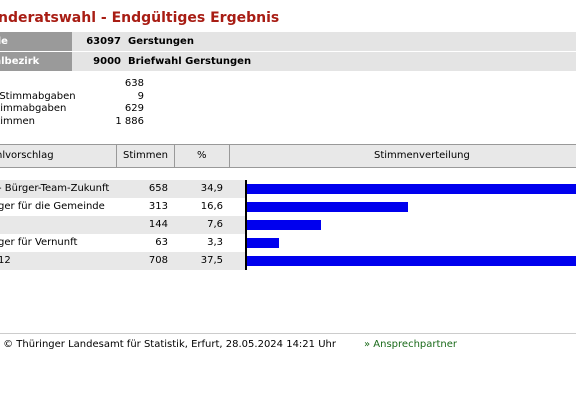 The image size is (576, 400). Describe the element at coordinates (36, 61) in the screenshot. I see `info-label: hlbezirk` at that location.